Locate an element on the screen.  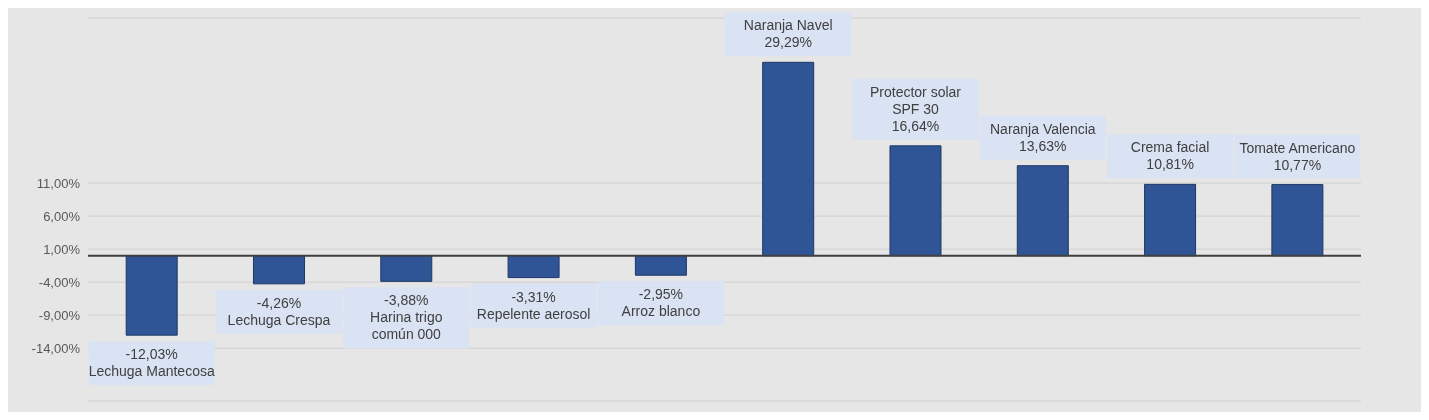
data-label: 13,63% is located at coordinates (1043, 145).